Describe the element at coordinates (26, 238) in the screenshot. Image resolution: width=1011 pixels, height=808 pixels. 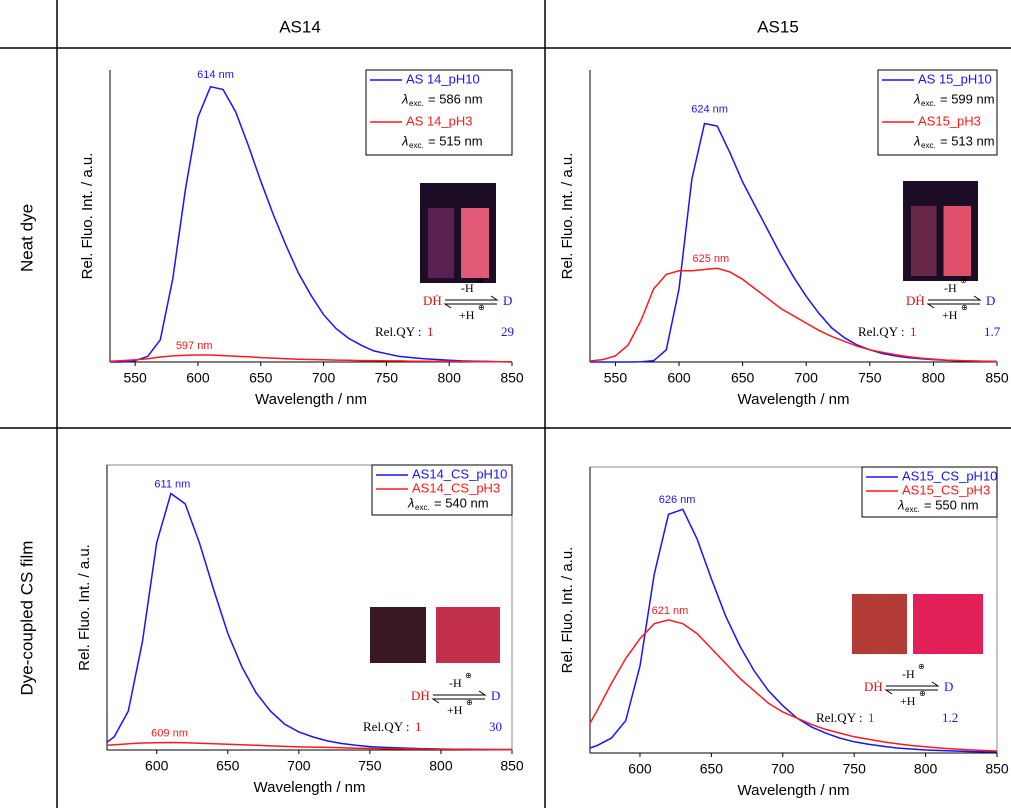
I see `row-header: Neat dye` at that location.